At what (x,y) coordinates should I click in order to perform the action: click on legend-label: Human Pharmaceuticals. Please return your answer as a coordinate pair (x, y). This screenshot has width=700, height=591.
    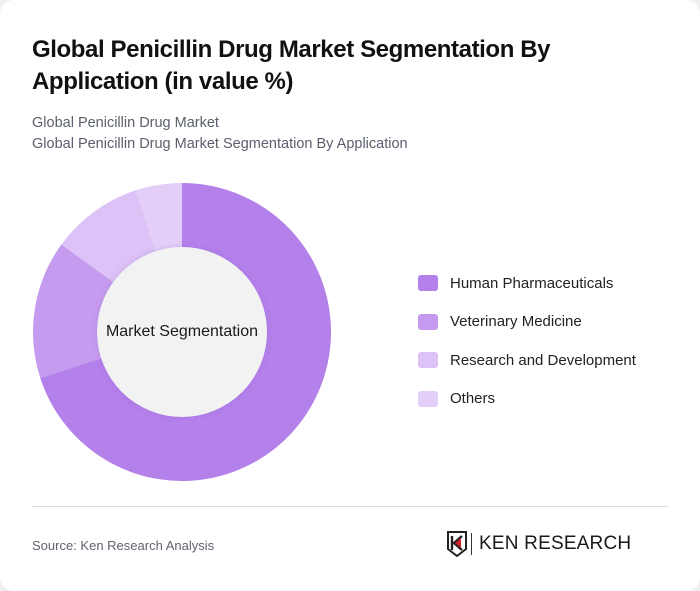
    Looking at the image, I should click on (532, 283).